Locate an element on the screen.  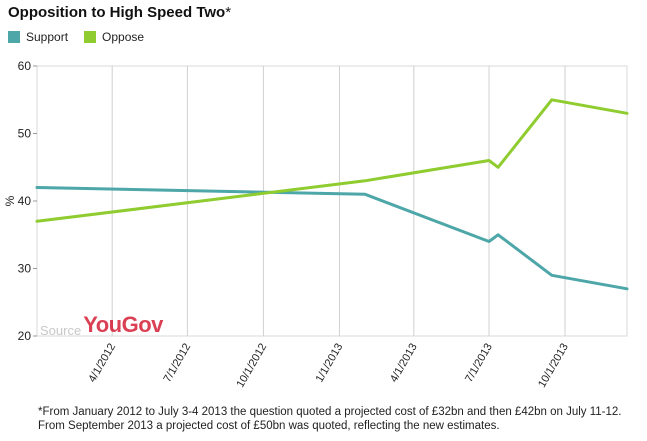
source-label: Source is located at coordinates (61, 330).